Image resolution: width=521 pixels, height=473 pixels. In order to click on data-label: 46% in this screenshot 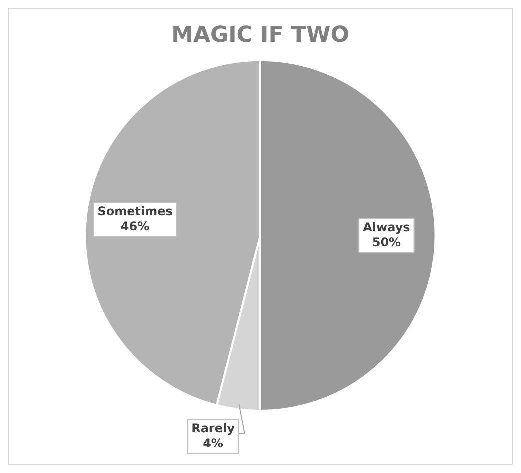, I will do `click(135, 227)`.